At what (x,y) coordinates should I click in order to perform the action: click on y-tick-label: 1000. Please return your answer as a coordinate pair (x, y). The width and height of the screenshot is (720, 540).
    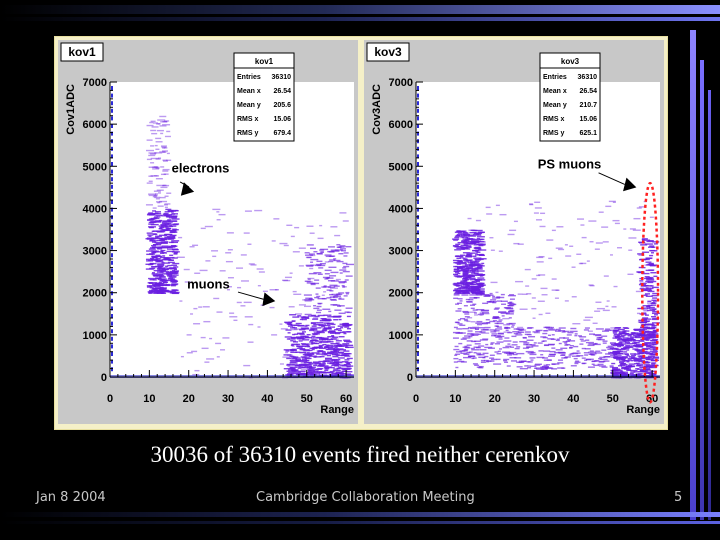
    Looking at the image, I should click on (95, 336).